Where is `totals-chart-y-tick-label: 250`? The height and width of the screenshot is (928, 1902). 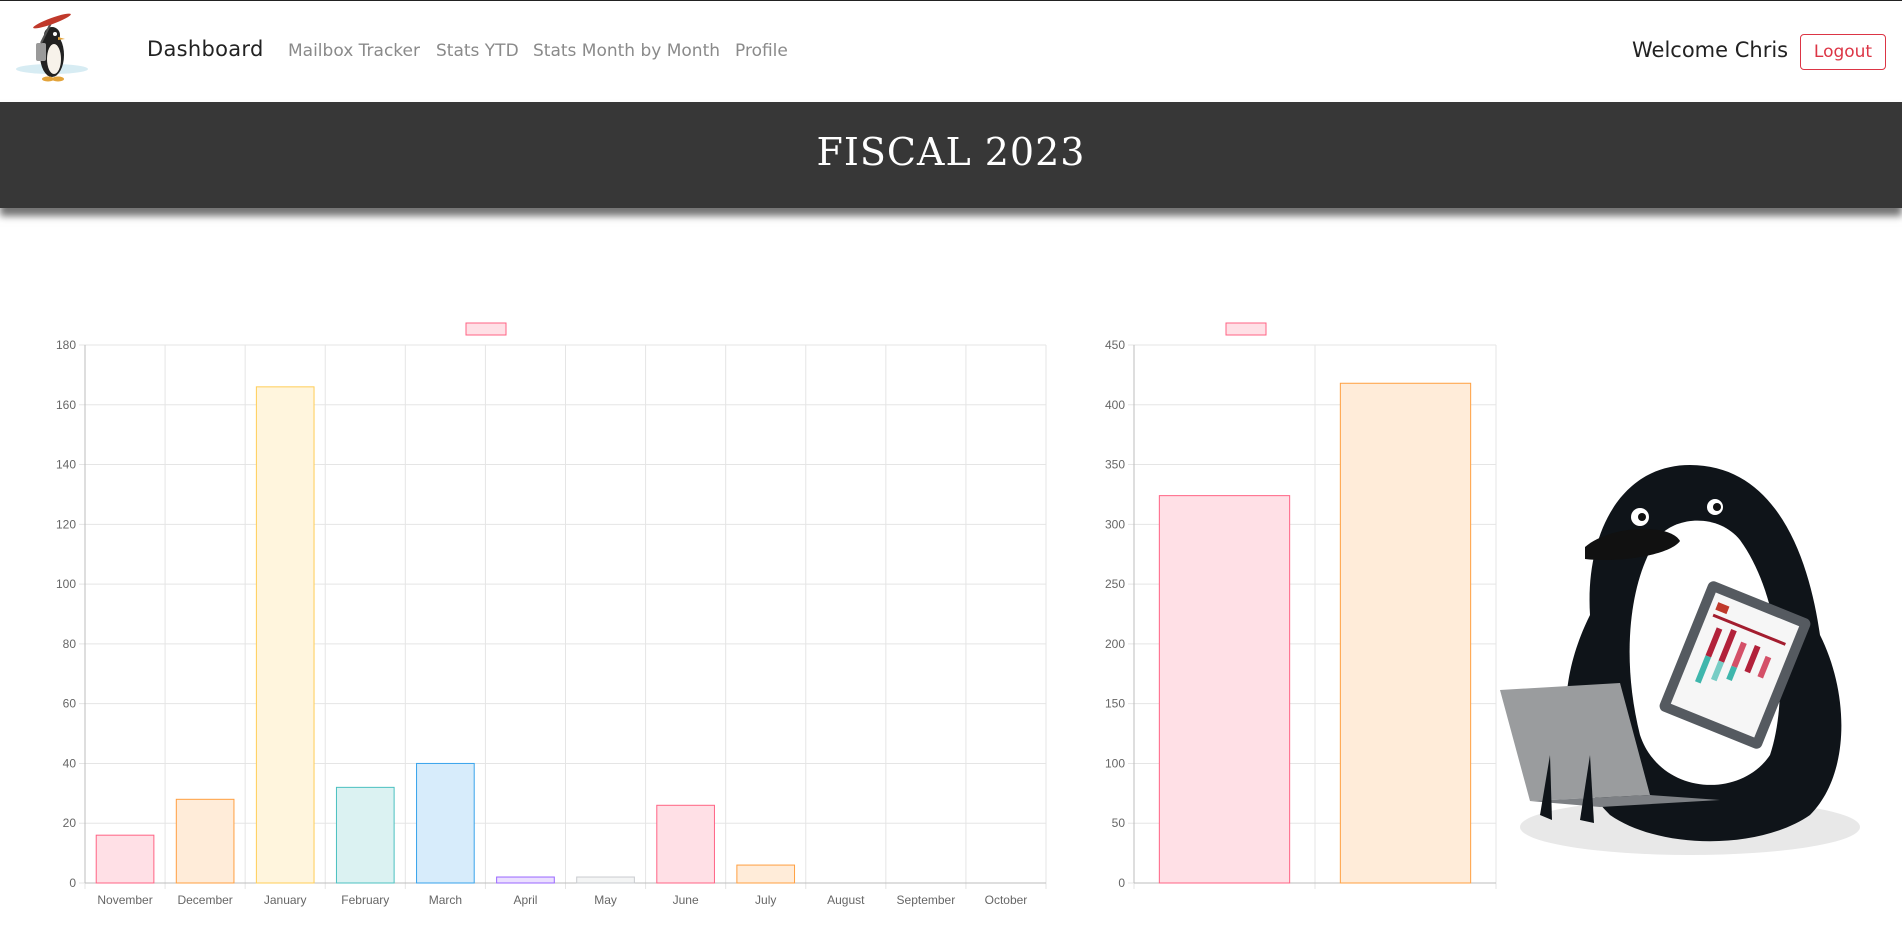 totals-chart-y-tick-label: 250 is located at coordinates (1115, 584).